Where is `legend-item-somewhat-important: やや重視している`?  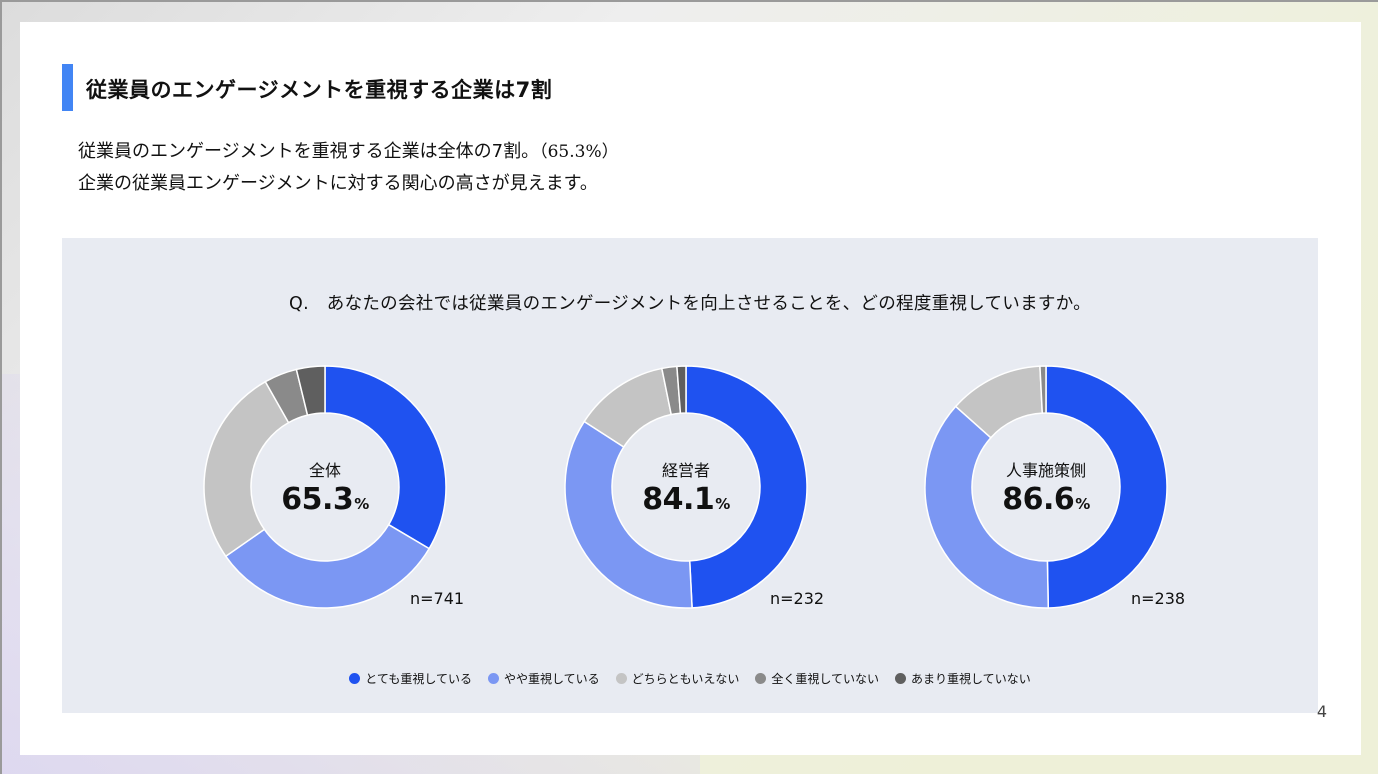
legend-item-somewhat-important: やや重視している is located at coordinates (543, 678).